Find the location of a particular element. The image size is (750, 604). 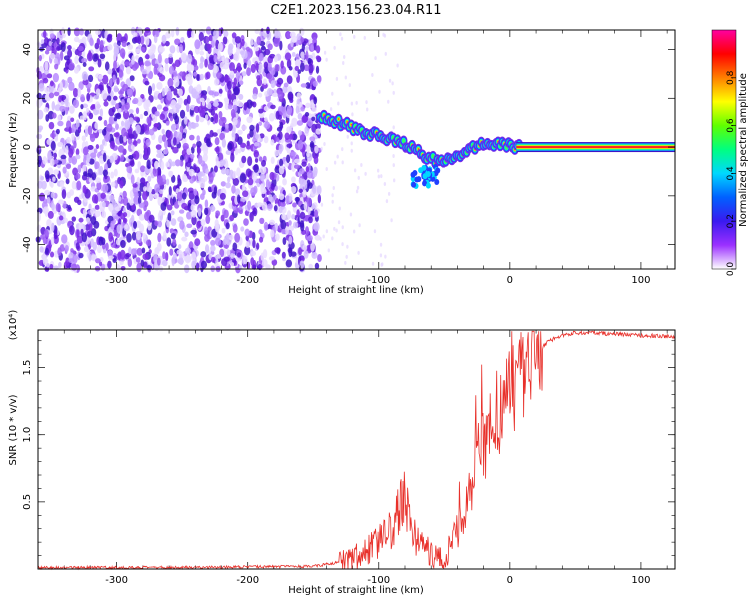

colorbar-tick-label: 0.0 is located at coordinates (731, 269).